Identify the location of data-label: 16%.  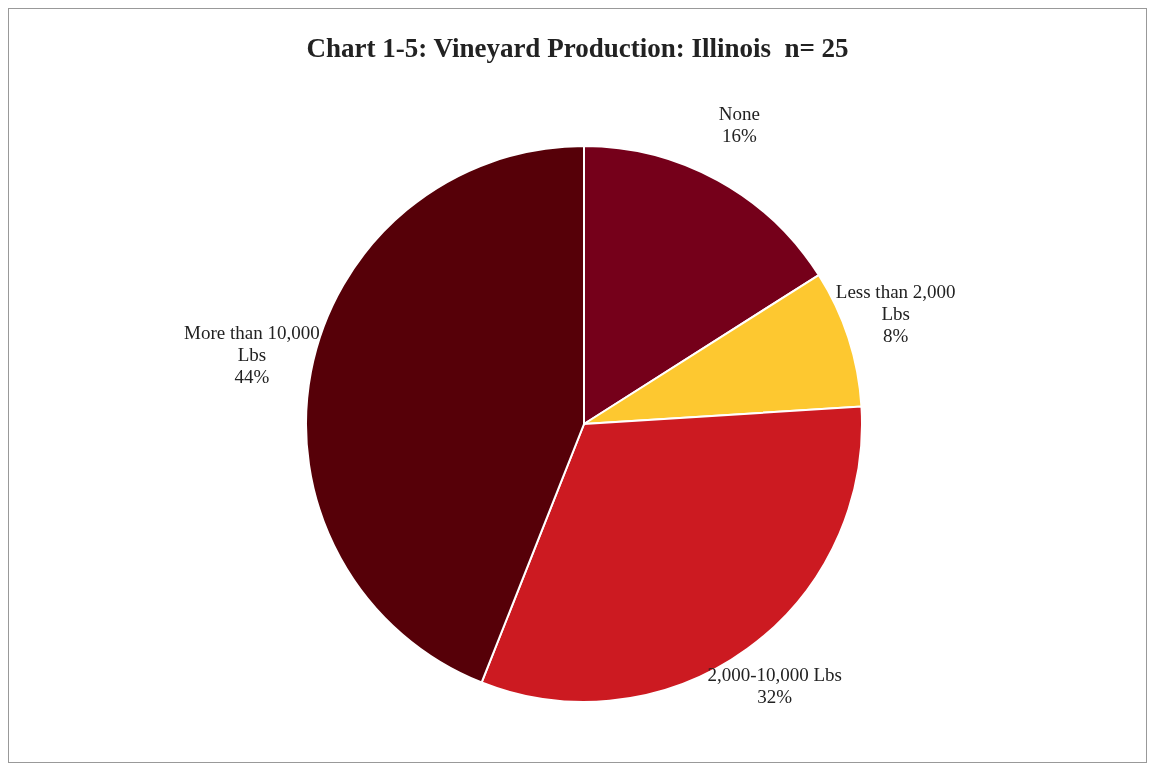
(740, 136).